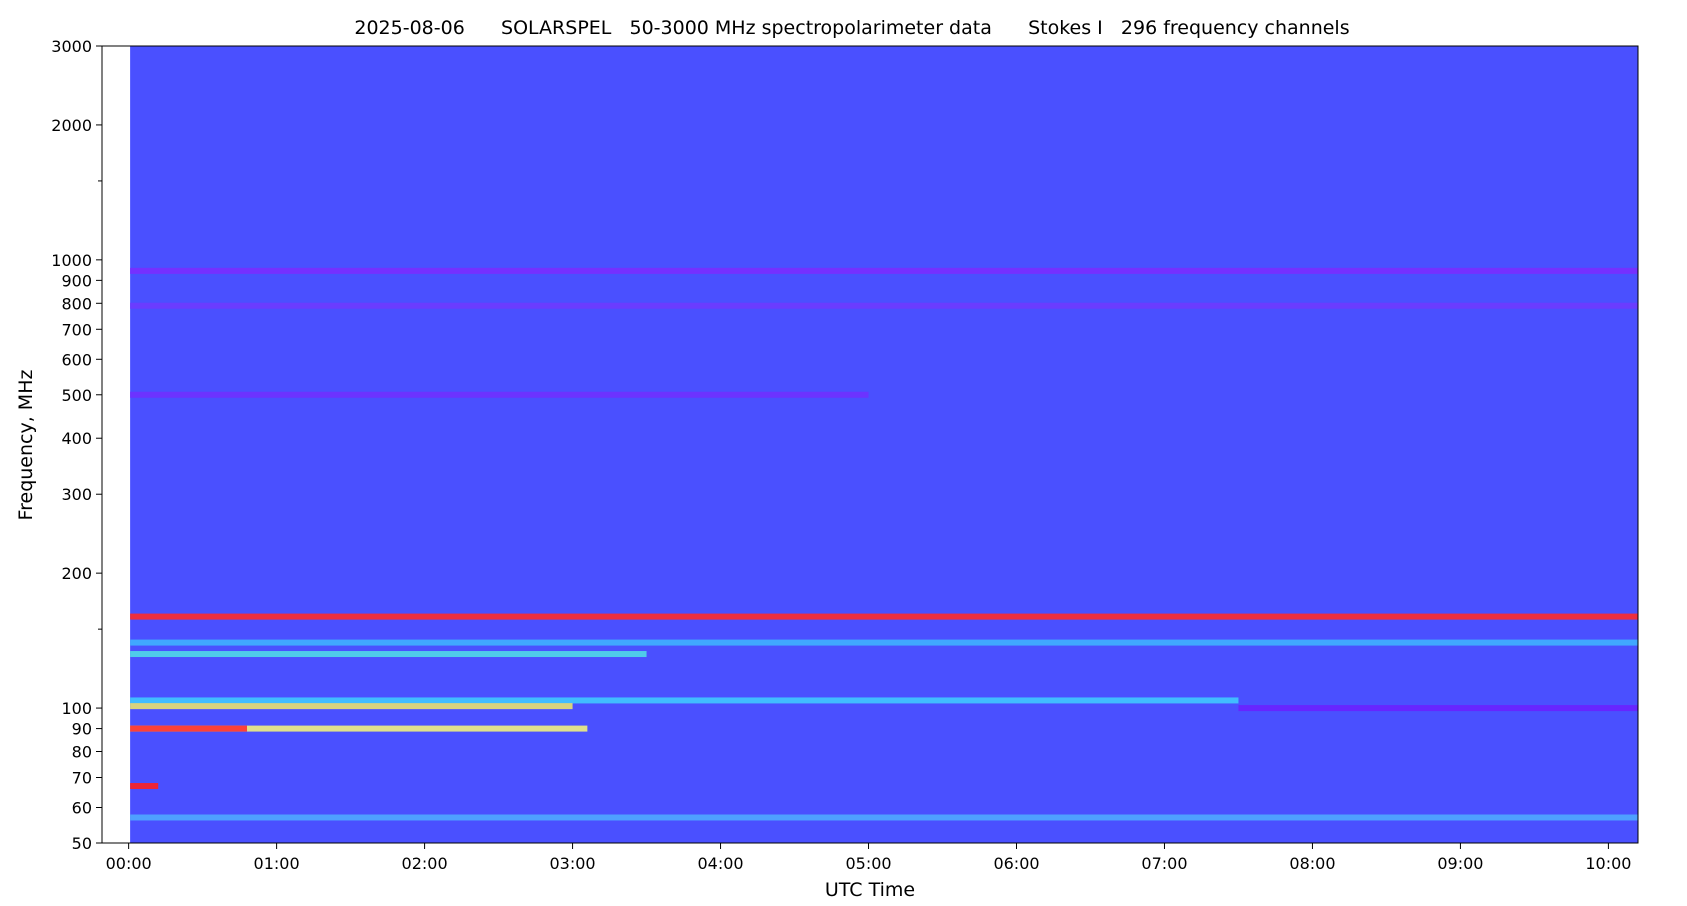  I want to click on y-tick-label: 400, so click(76, 438).